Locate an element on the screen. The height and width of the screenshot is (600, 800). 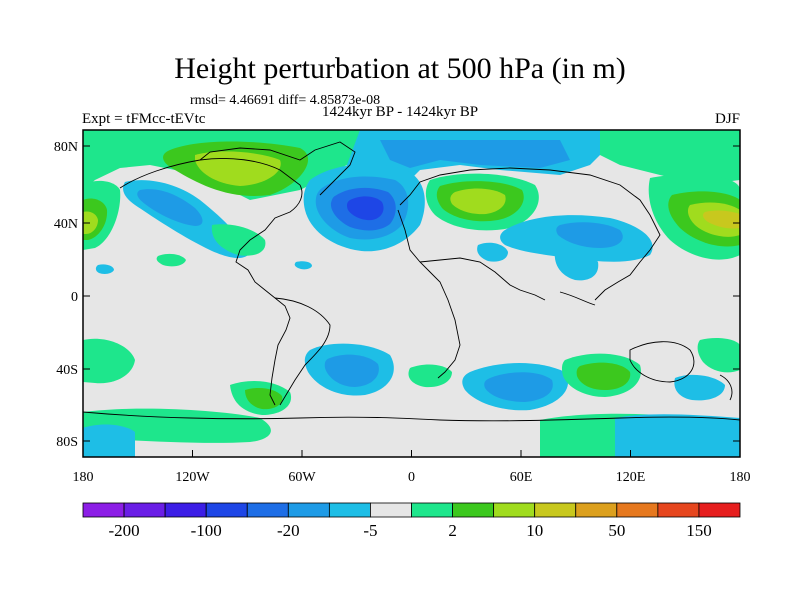
colorbar is located at coordinates (411, 510).